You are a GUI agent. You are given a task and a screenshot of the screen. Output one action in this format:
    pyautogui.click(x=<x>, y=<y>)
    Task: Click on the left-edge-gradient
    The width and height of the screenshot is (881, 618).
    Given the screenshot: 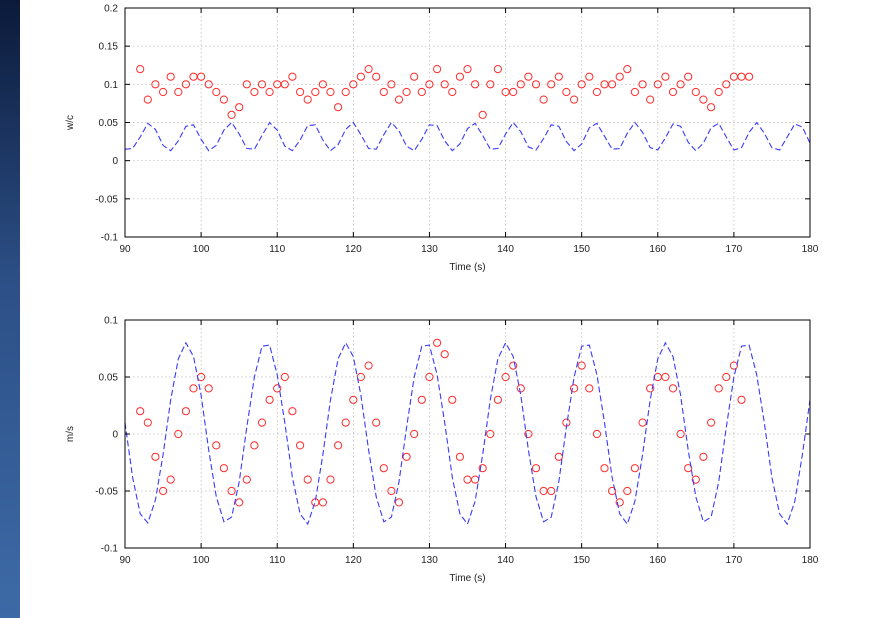 What is the action you would take?
    pyautogui.click(x=10, y=309)
    